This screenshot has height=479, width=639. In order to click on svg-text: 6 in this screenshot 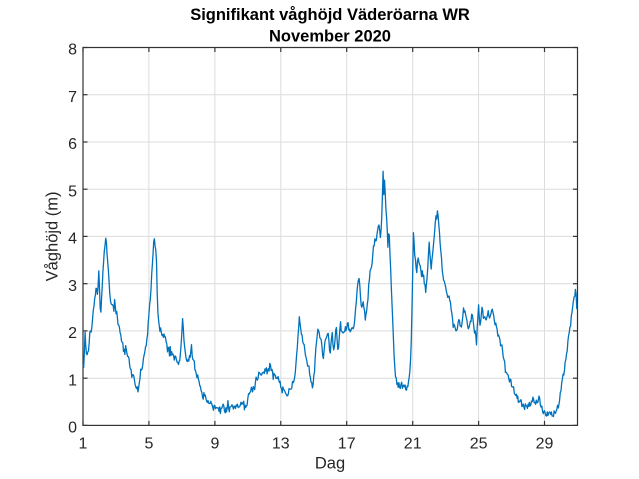, I will do `click(72, 144)`.